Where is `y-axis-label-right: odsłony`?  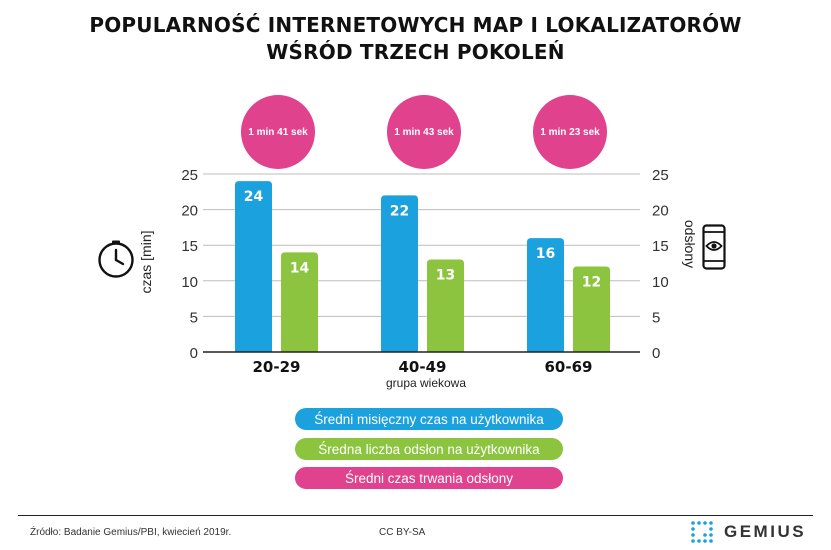
y-axis-label-right: odsłony is located at coordinates (690, 244).